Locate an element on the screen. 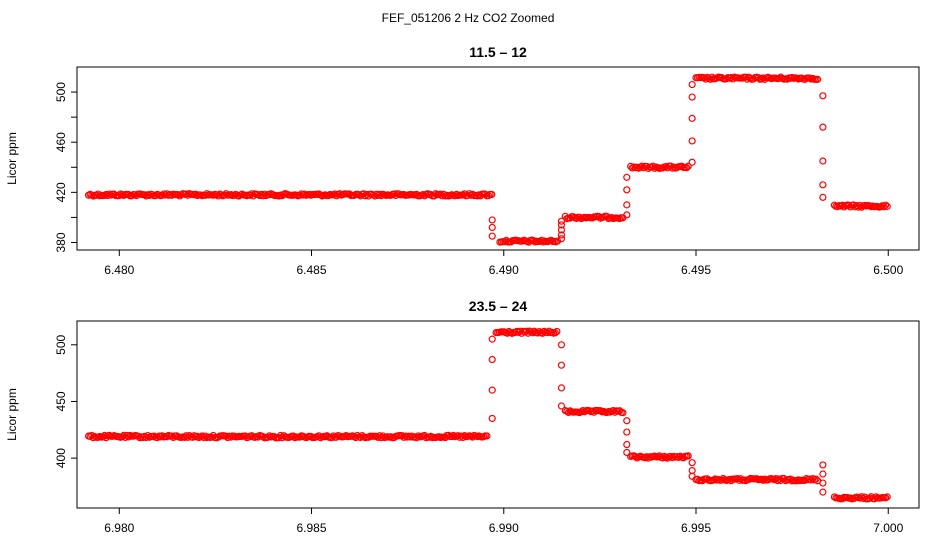  figure-title: FEF_051206 2 Hz CO2 Zoomed is located at coordinates (468, 18).